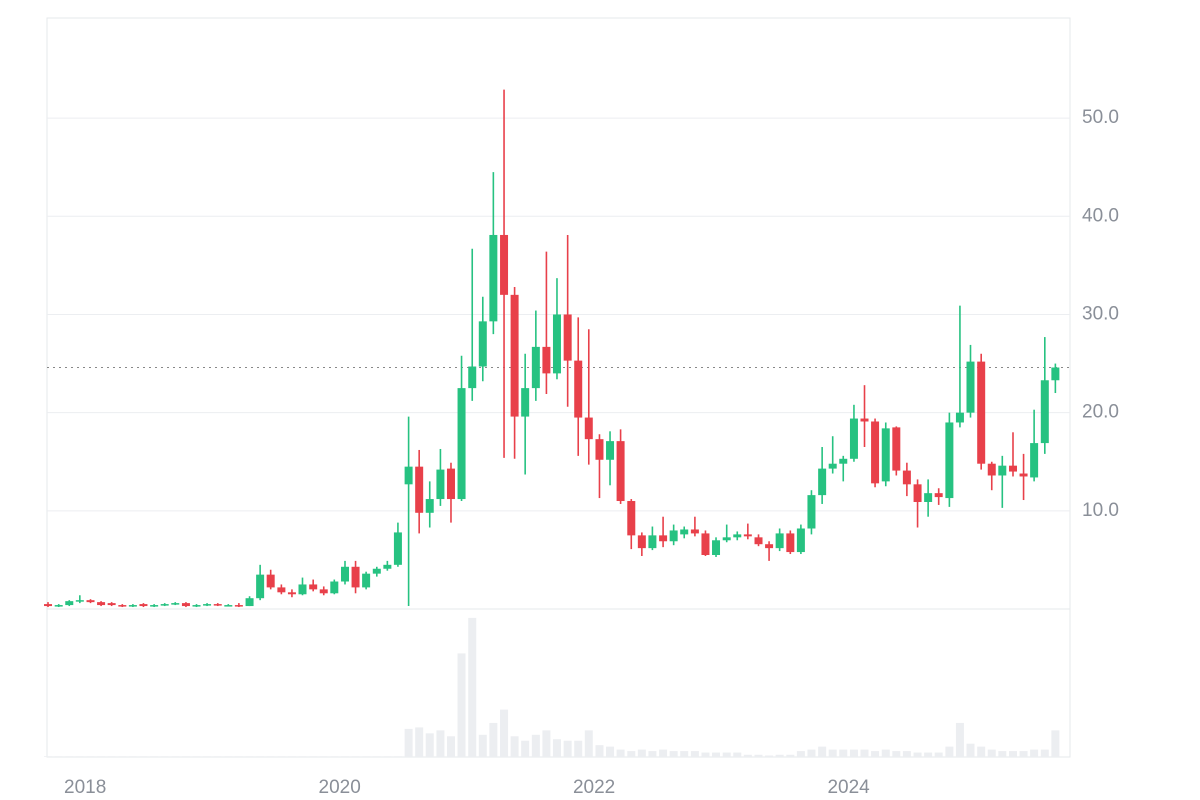 This screenshot has width=1200, height=800. What do you see at coordinates (340, 787) in the screenshot?
I see `x-tick-label: 2020` at bounding box center [340, 787].